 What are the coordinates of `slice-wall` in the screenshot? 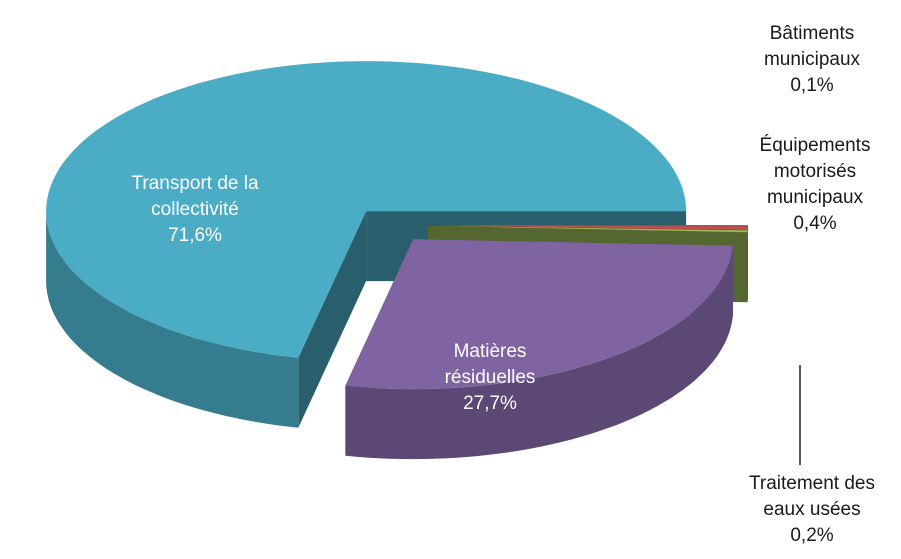 It's located at (172, 319).